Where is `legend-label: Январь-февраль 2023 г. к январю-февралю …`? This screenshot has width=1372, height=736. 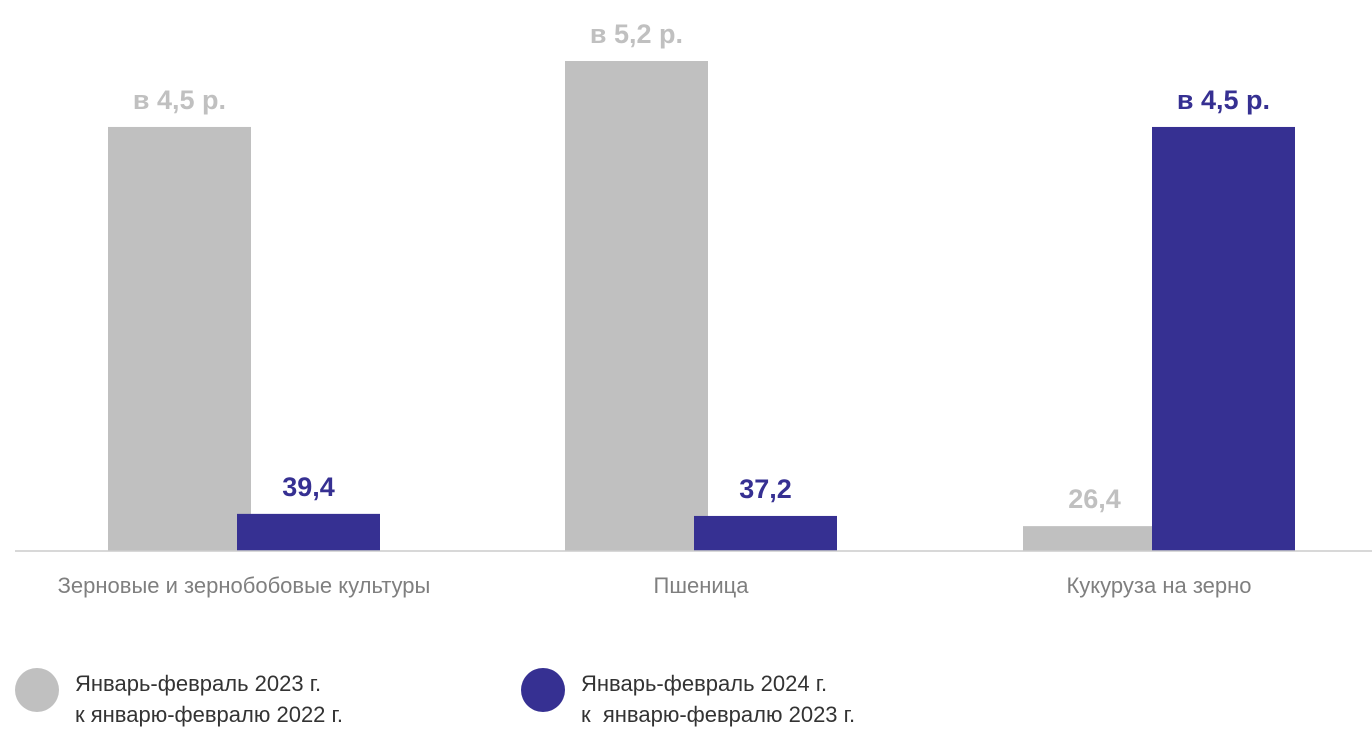 legend-label: Январь-февраль 2023 г. к январю-февралю … is located at coordinates (209, 699).